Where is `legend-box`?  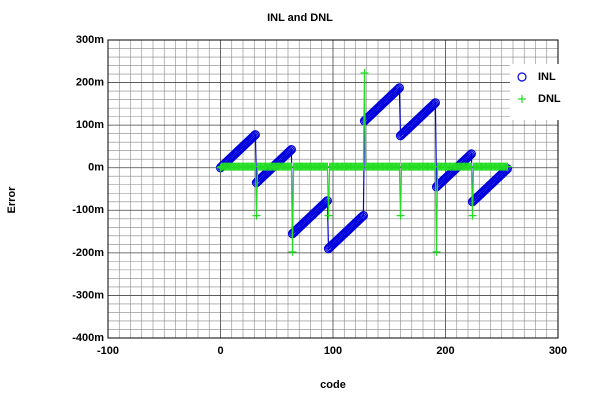
legend-box is located at coordinates (536, 92).